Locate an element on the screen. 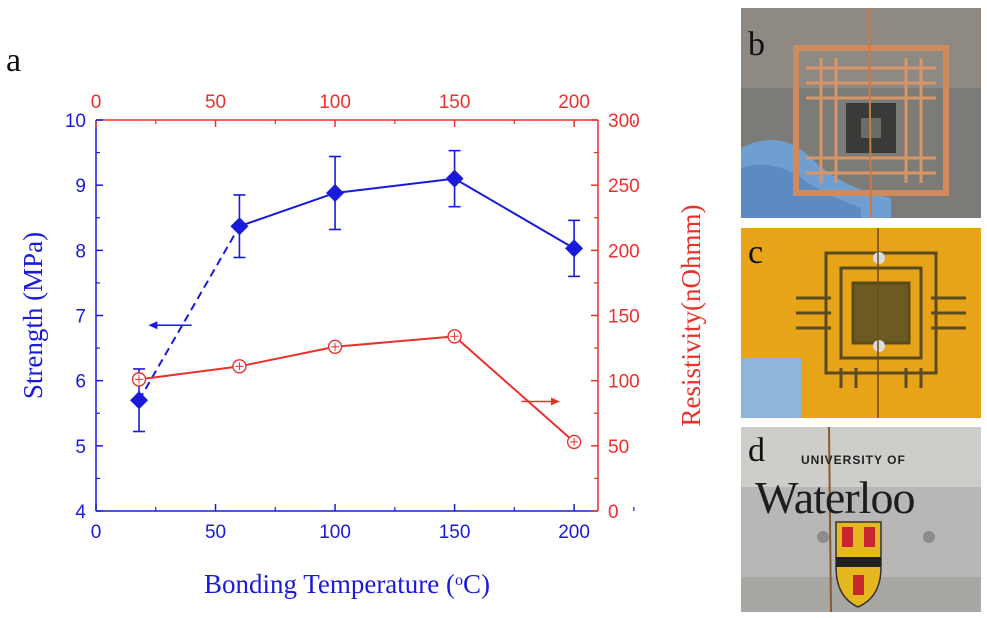 The height and width of the screenshot is (618, 987). y-left-tick-label: 4 is located at coordinates (80, 512).